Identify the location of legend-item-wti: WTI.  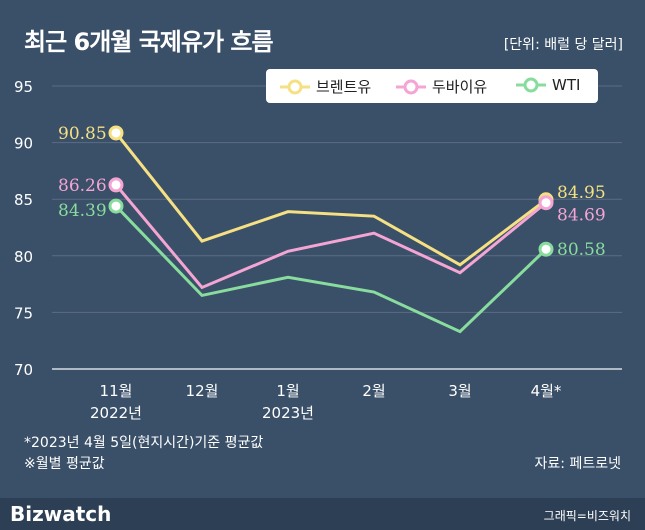
(547, 85).